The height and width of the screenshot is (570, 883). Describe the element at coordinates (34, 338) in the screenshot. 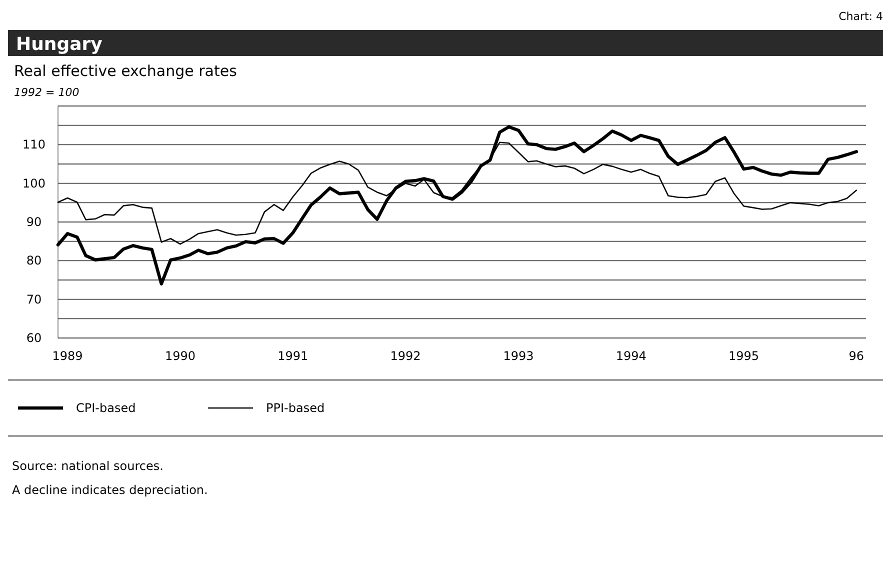

I see `y-tick-label: 60` at that location.